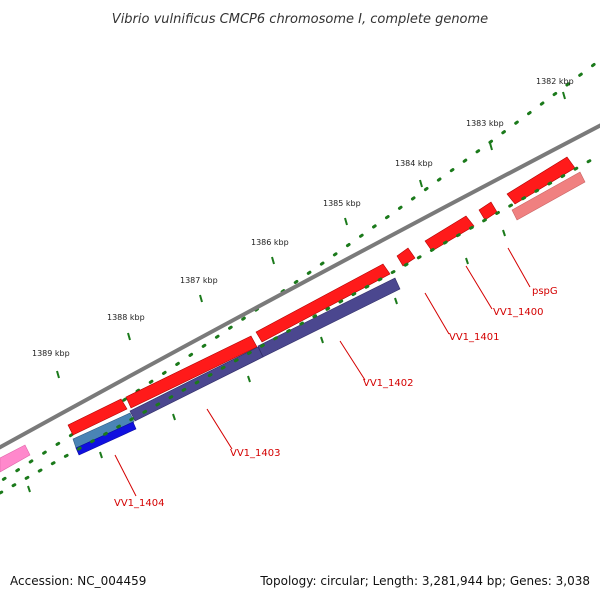 Image resolution: width=600 pixels, height=600 pixels. What do you see at coordinates (139, 503) in the screenshot?
I see `gene-label-VV1-1404: VV1_1404` at bounding box center [139, 503].